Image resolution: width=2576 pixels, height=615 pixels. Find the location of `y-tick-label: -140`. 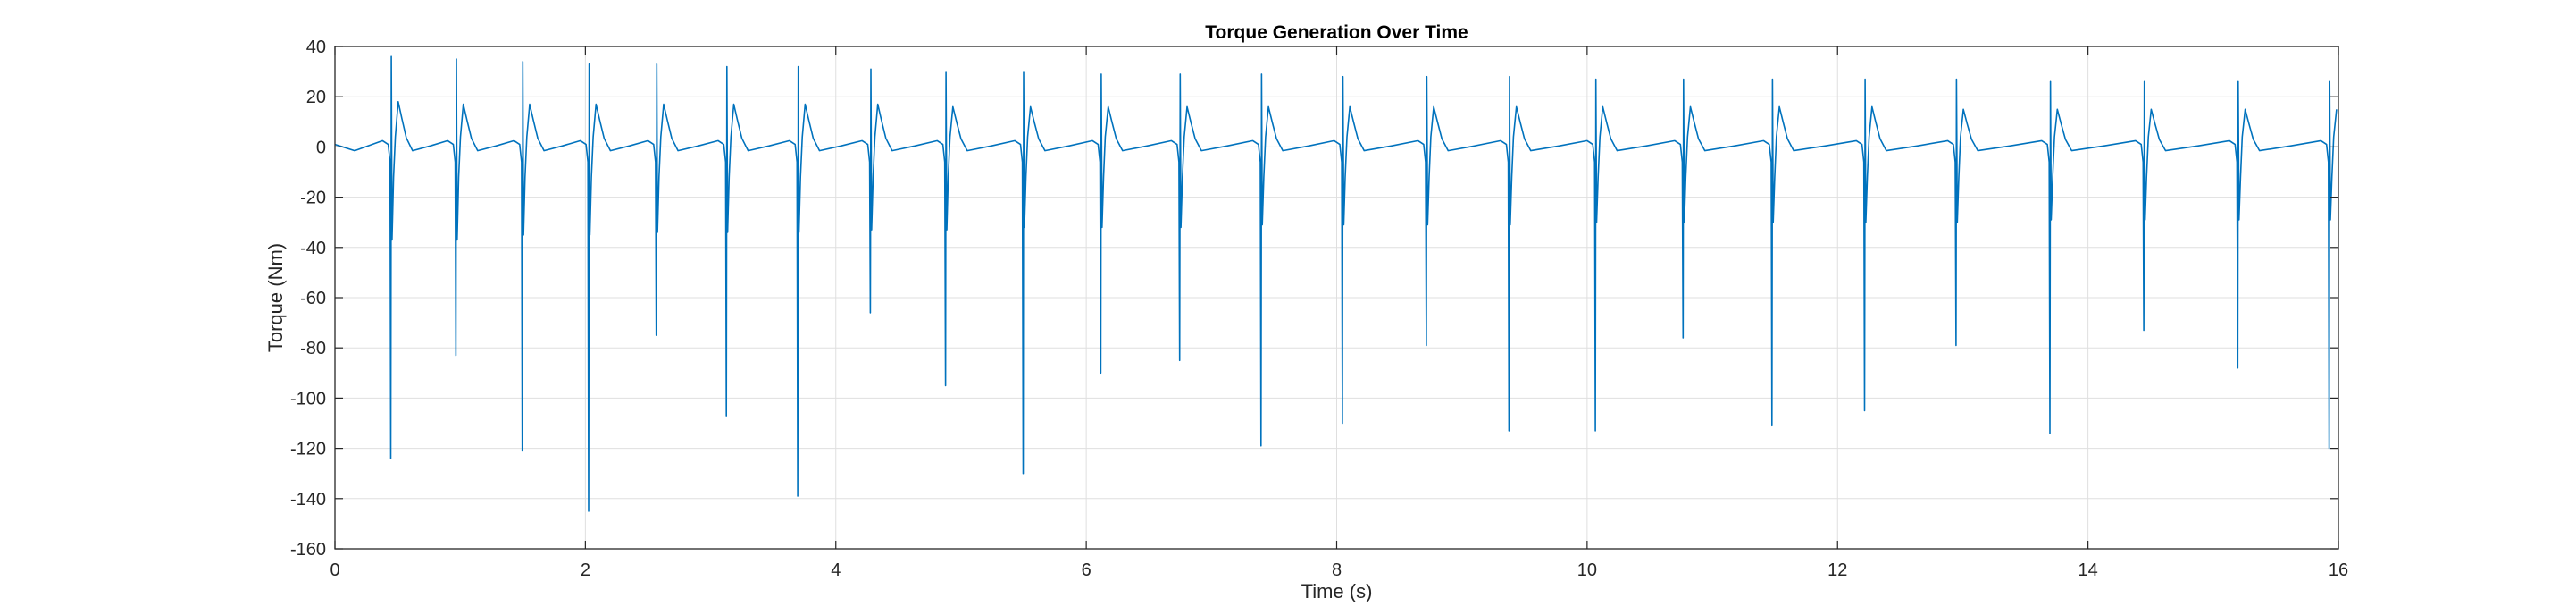

y-tick-label: -140 is located at coordinates (308, 500).